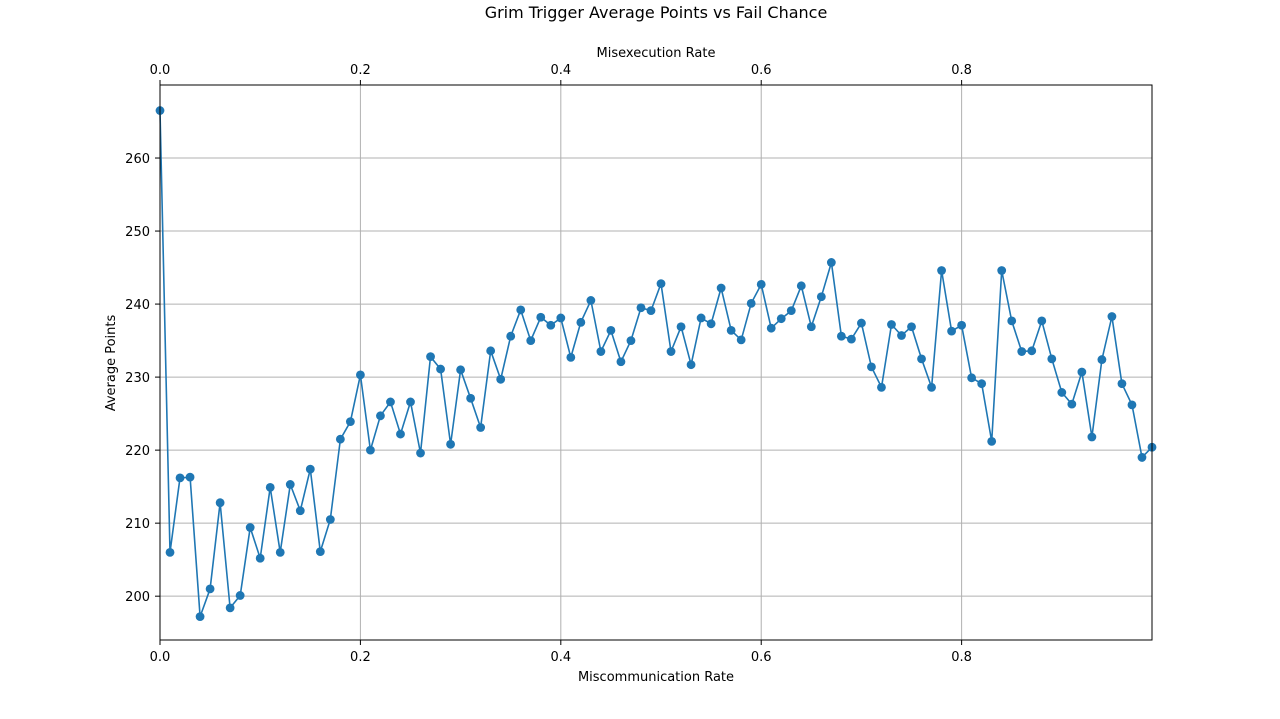 This screenshot has height=719, width=1280. Describe the element at coordinates (137, 378) in the screenshot. I see `y-tick-label: 230` at that location.